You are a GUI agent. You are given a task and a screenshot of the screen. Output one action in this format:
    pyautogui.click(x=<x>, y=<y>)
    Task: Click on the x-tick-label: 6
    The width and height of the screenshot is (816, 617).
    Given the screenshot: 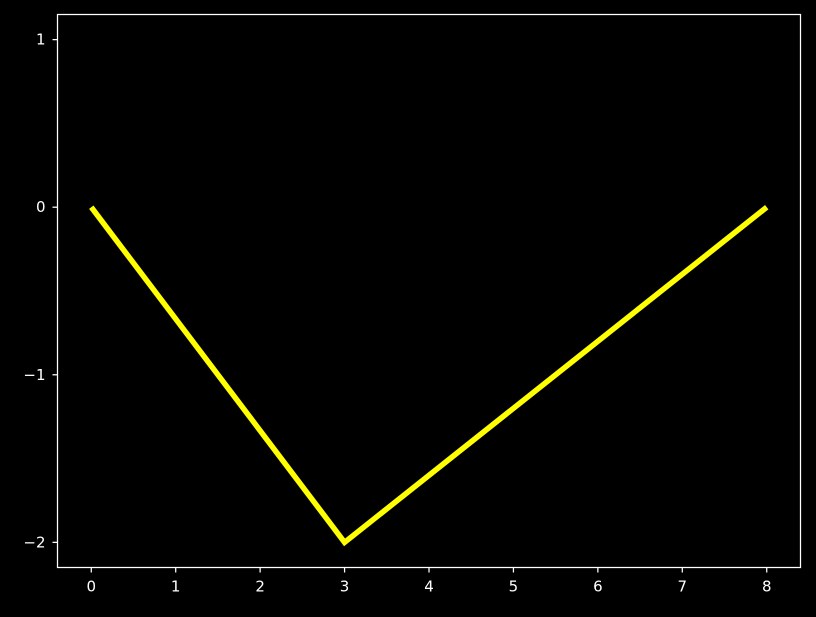 What is the action you would take?
    pyautogui.click(x=598, y=587)
    